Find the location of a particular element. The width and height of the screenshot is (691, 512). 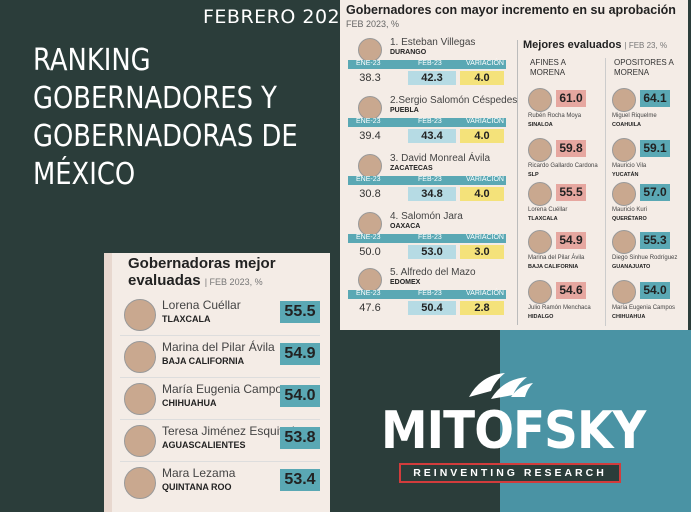

person-name: Marina del Pilar Ávila is located at coordinates (556, 258).